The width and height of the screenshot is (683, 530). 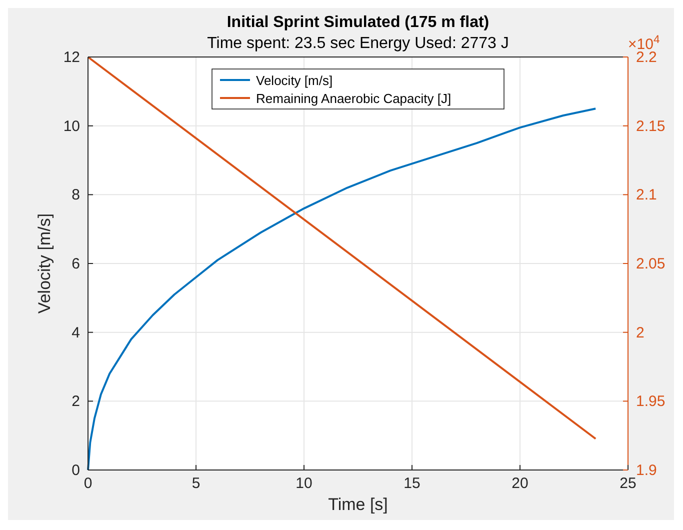 I want to click on x-tick-label: 15, so click(x=412, y=483).